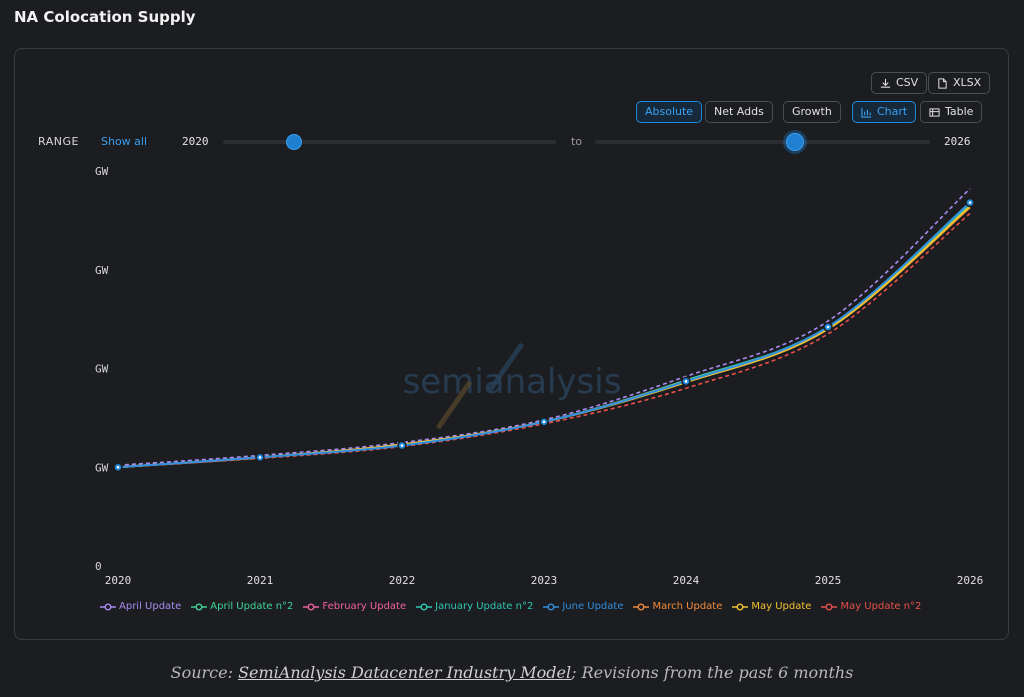 This screenshot has width=1024, height=697. I want to click on legend-item: March Update, so click(677, 606).